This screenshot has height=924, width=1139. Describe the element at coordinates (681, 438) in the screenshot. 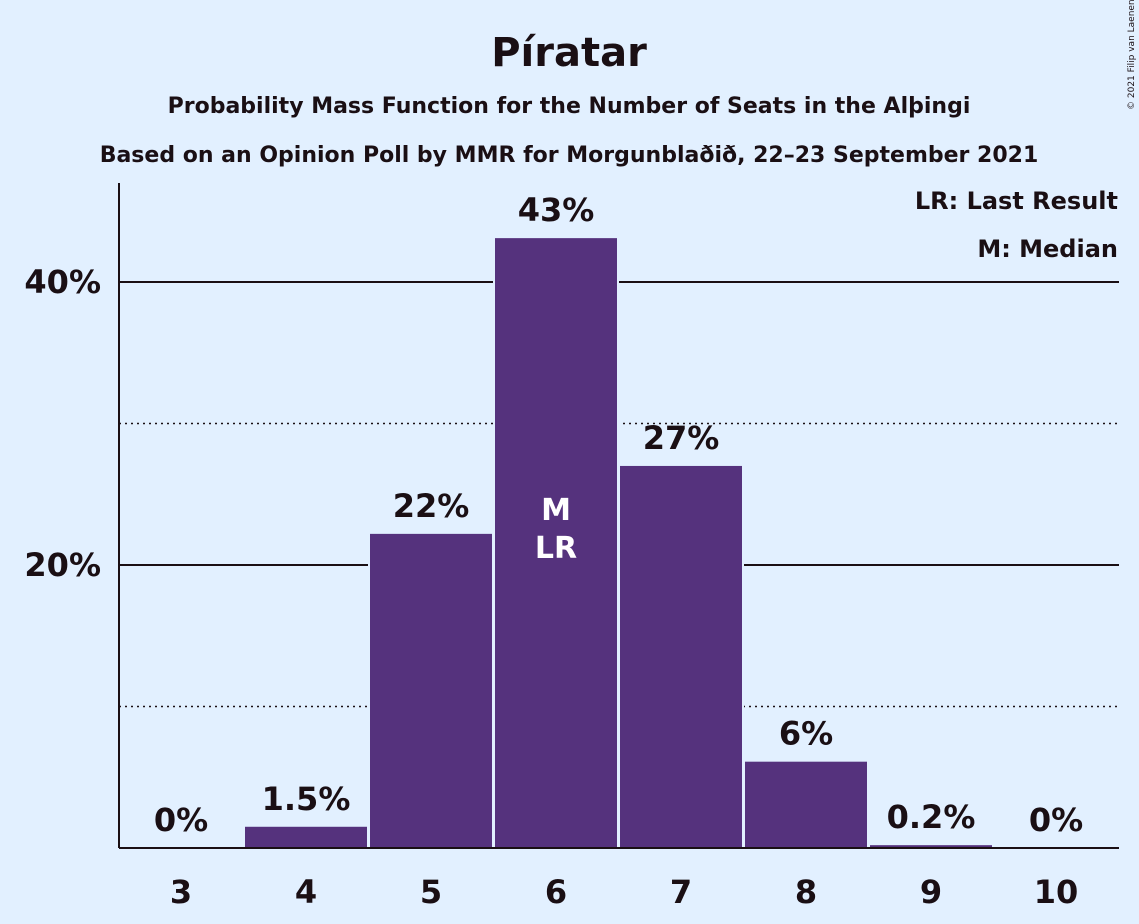

I see `data-label: 27%` at that location.